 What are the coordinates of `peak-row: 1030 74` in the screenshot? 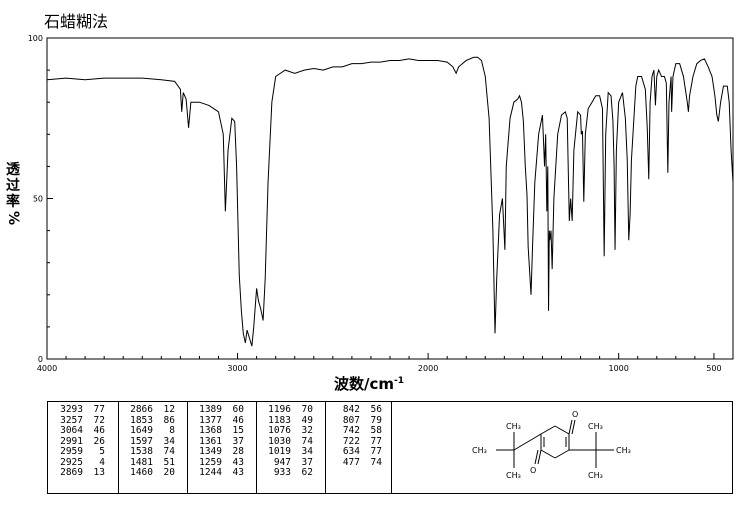 It's located at (288, 441).